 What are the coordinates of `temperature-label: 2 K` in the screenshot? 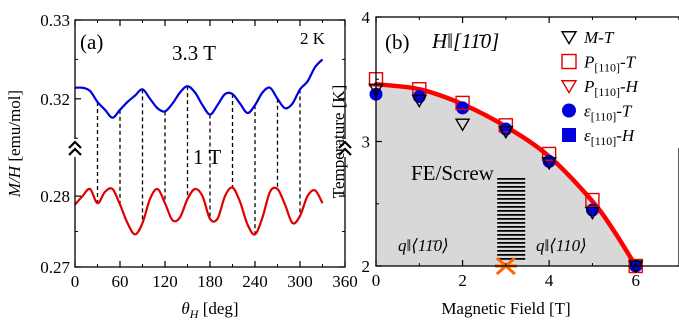 It's located at (313, 38).